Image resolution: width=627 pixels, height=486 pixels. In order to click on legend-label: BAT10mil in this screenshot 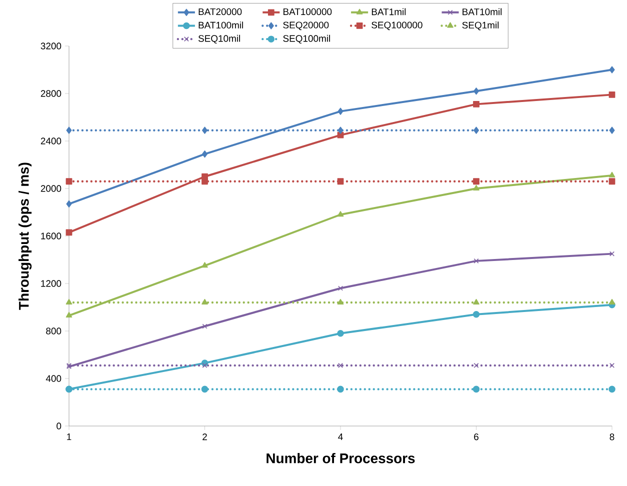, I will do `click(482, 12)`.